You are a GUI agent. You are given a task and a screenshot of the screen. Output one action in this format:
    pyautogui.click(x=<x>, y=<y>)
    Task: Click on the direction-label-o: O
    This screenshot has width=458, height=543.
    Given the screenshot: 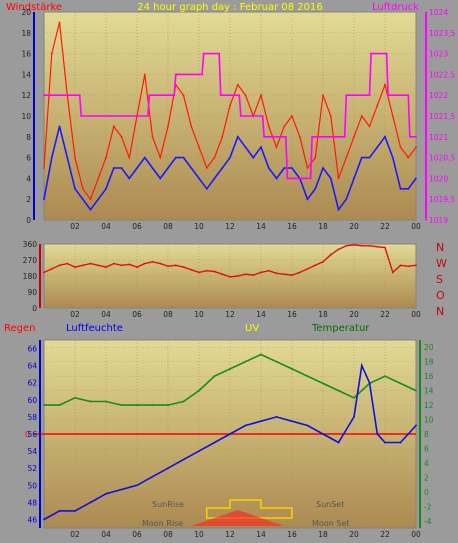 What is the action you would take?
    pyautogui.click(x=440, y=295)
    